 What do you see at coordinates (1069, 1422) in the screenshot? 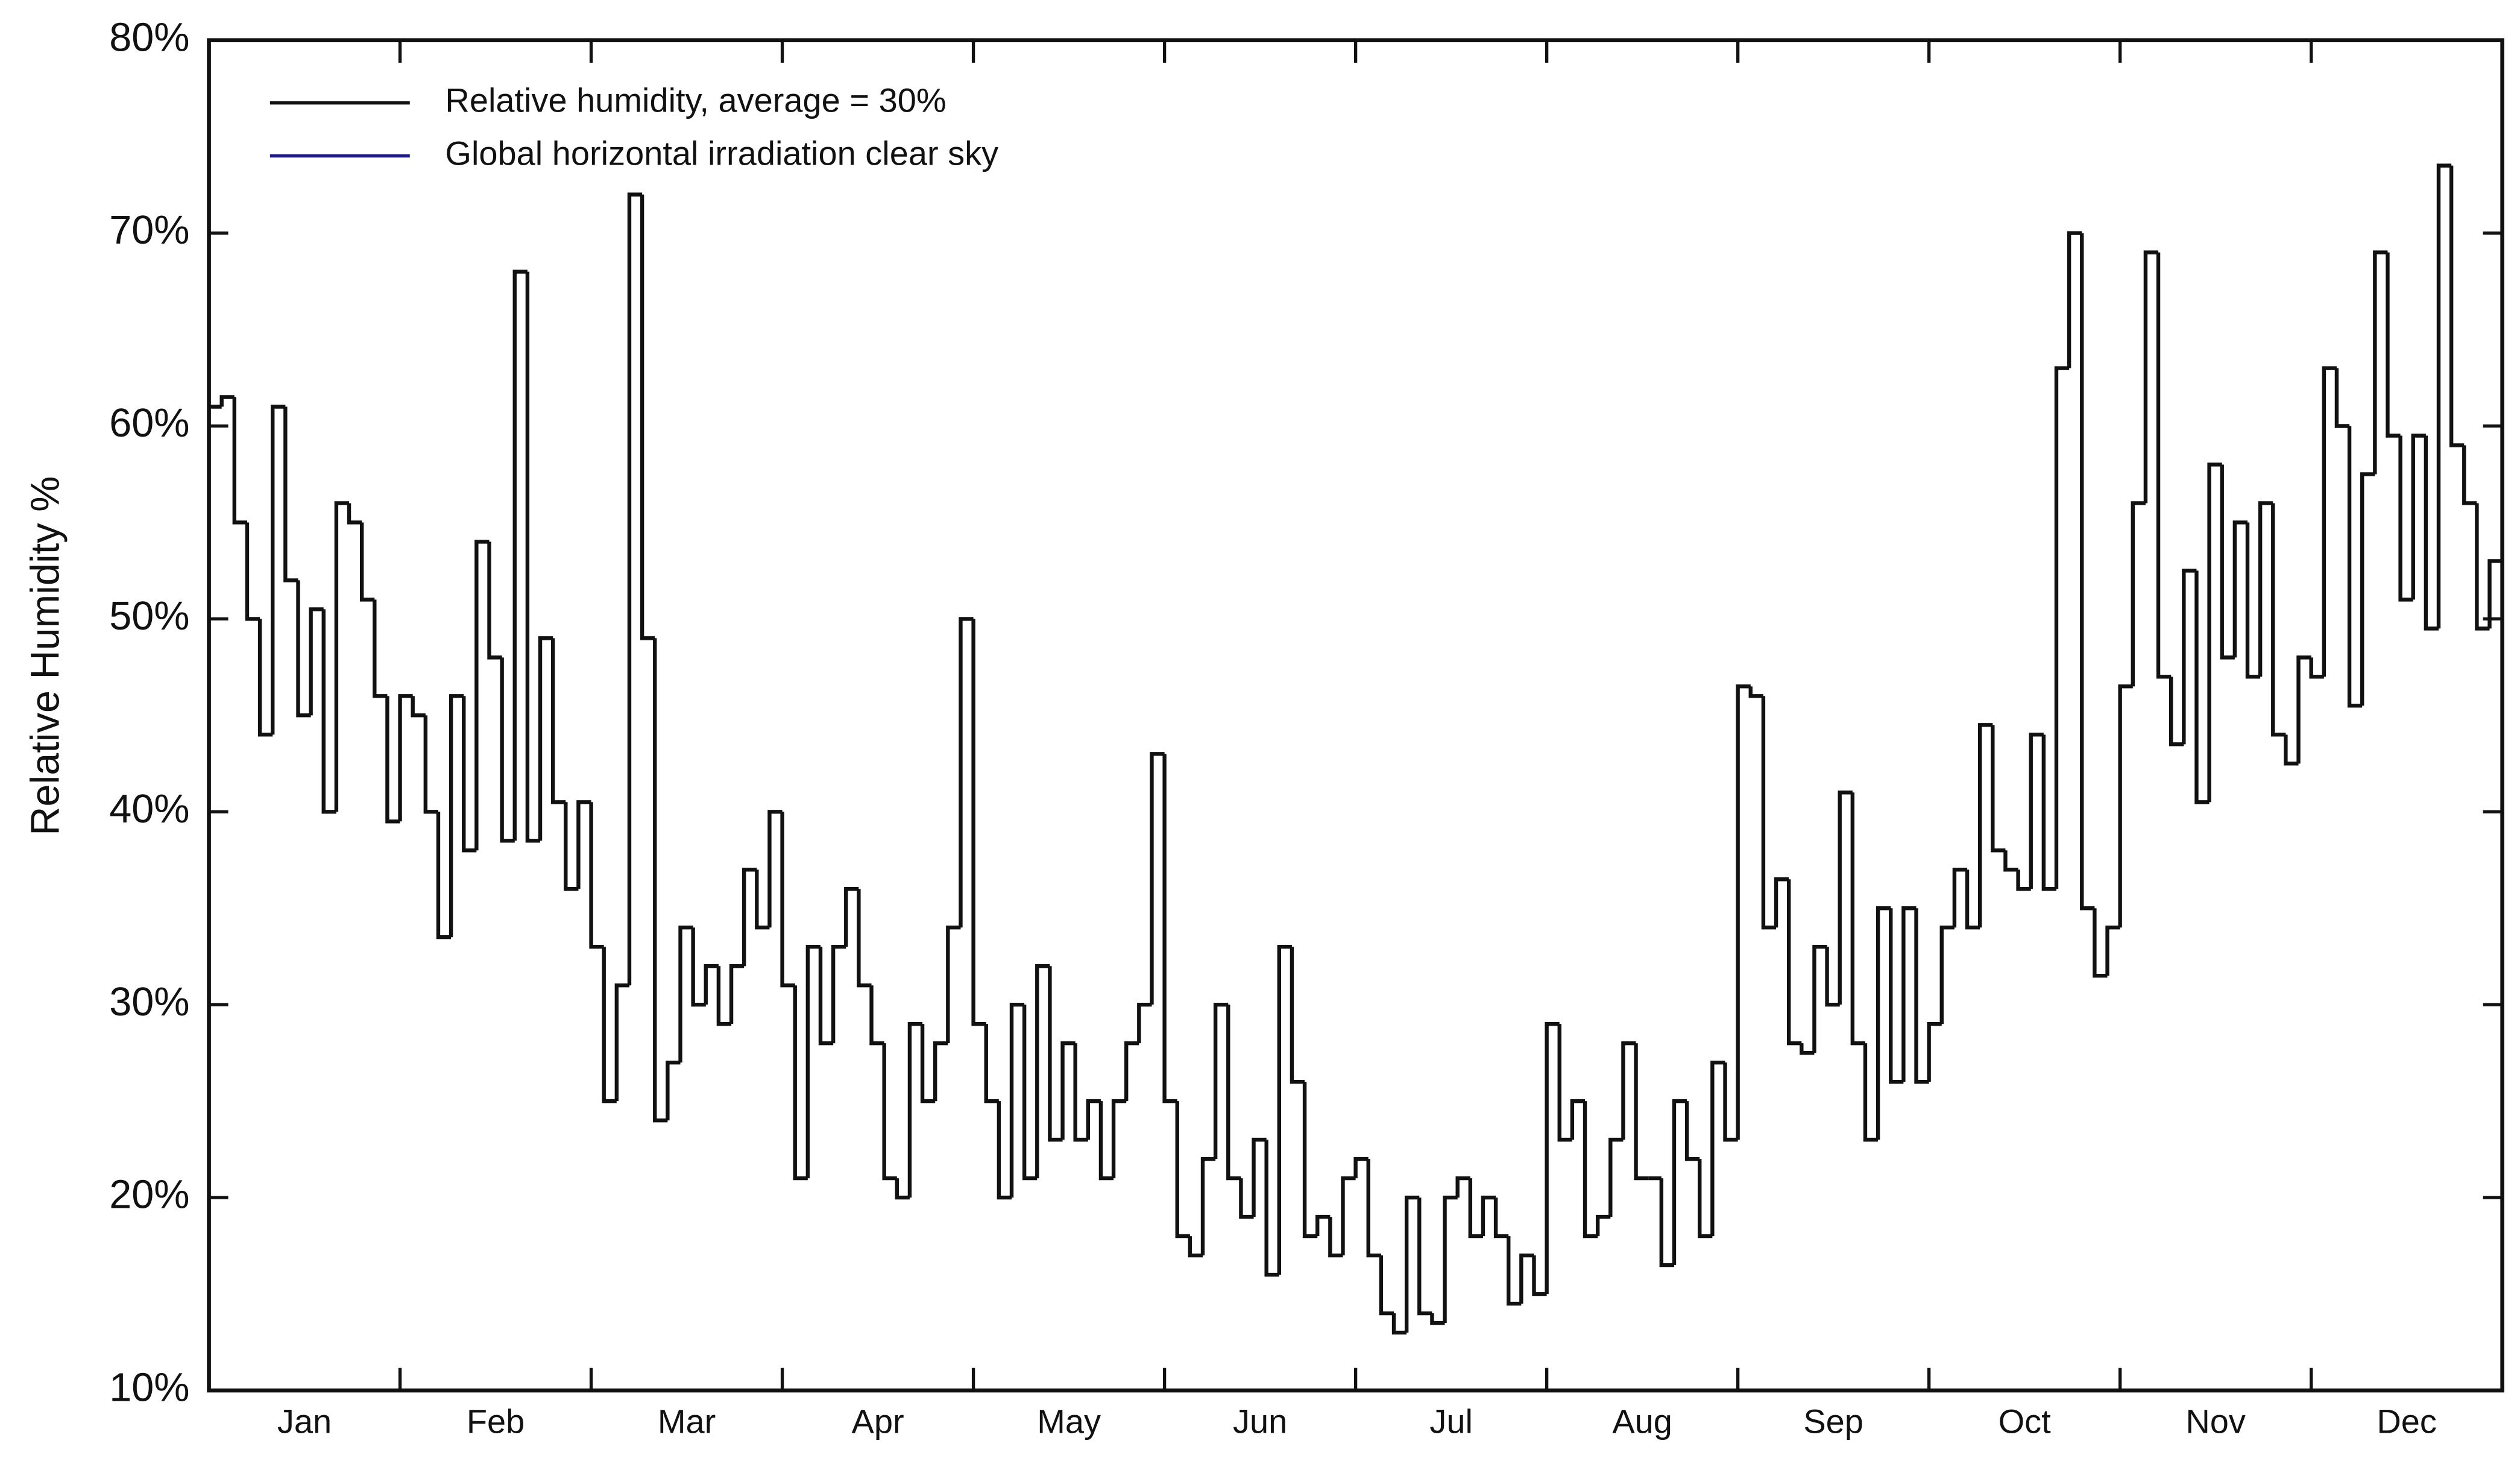
I see `x-tick-label: May` at bounding box center [1069, 1422].